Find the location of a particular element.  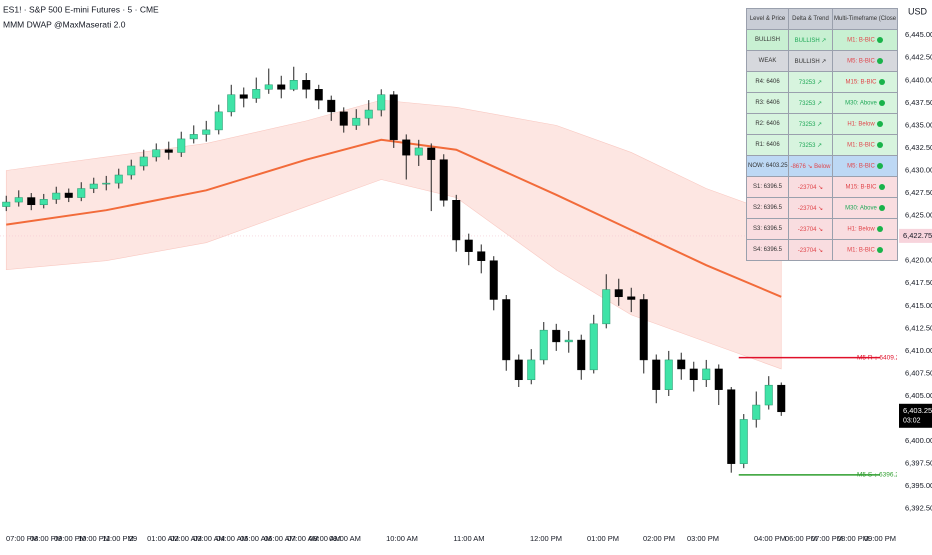

y-tick-label: 6,407.50 is located at coordinates (918, 372).